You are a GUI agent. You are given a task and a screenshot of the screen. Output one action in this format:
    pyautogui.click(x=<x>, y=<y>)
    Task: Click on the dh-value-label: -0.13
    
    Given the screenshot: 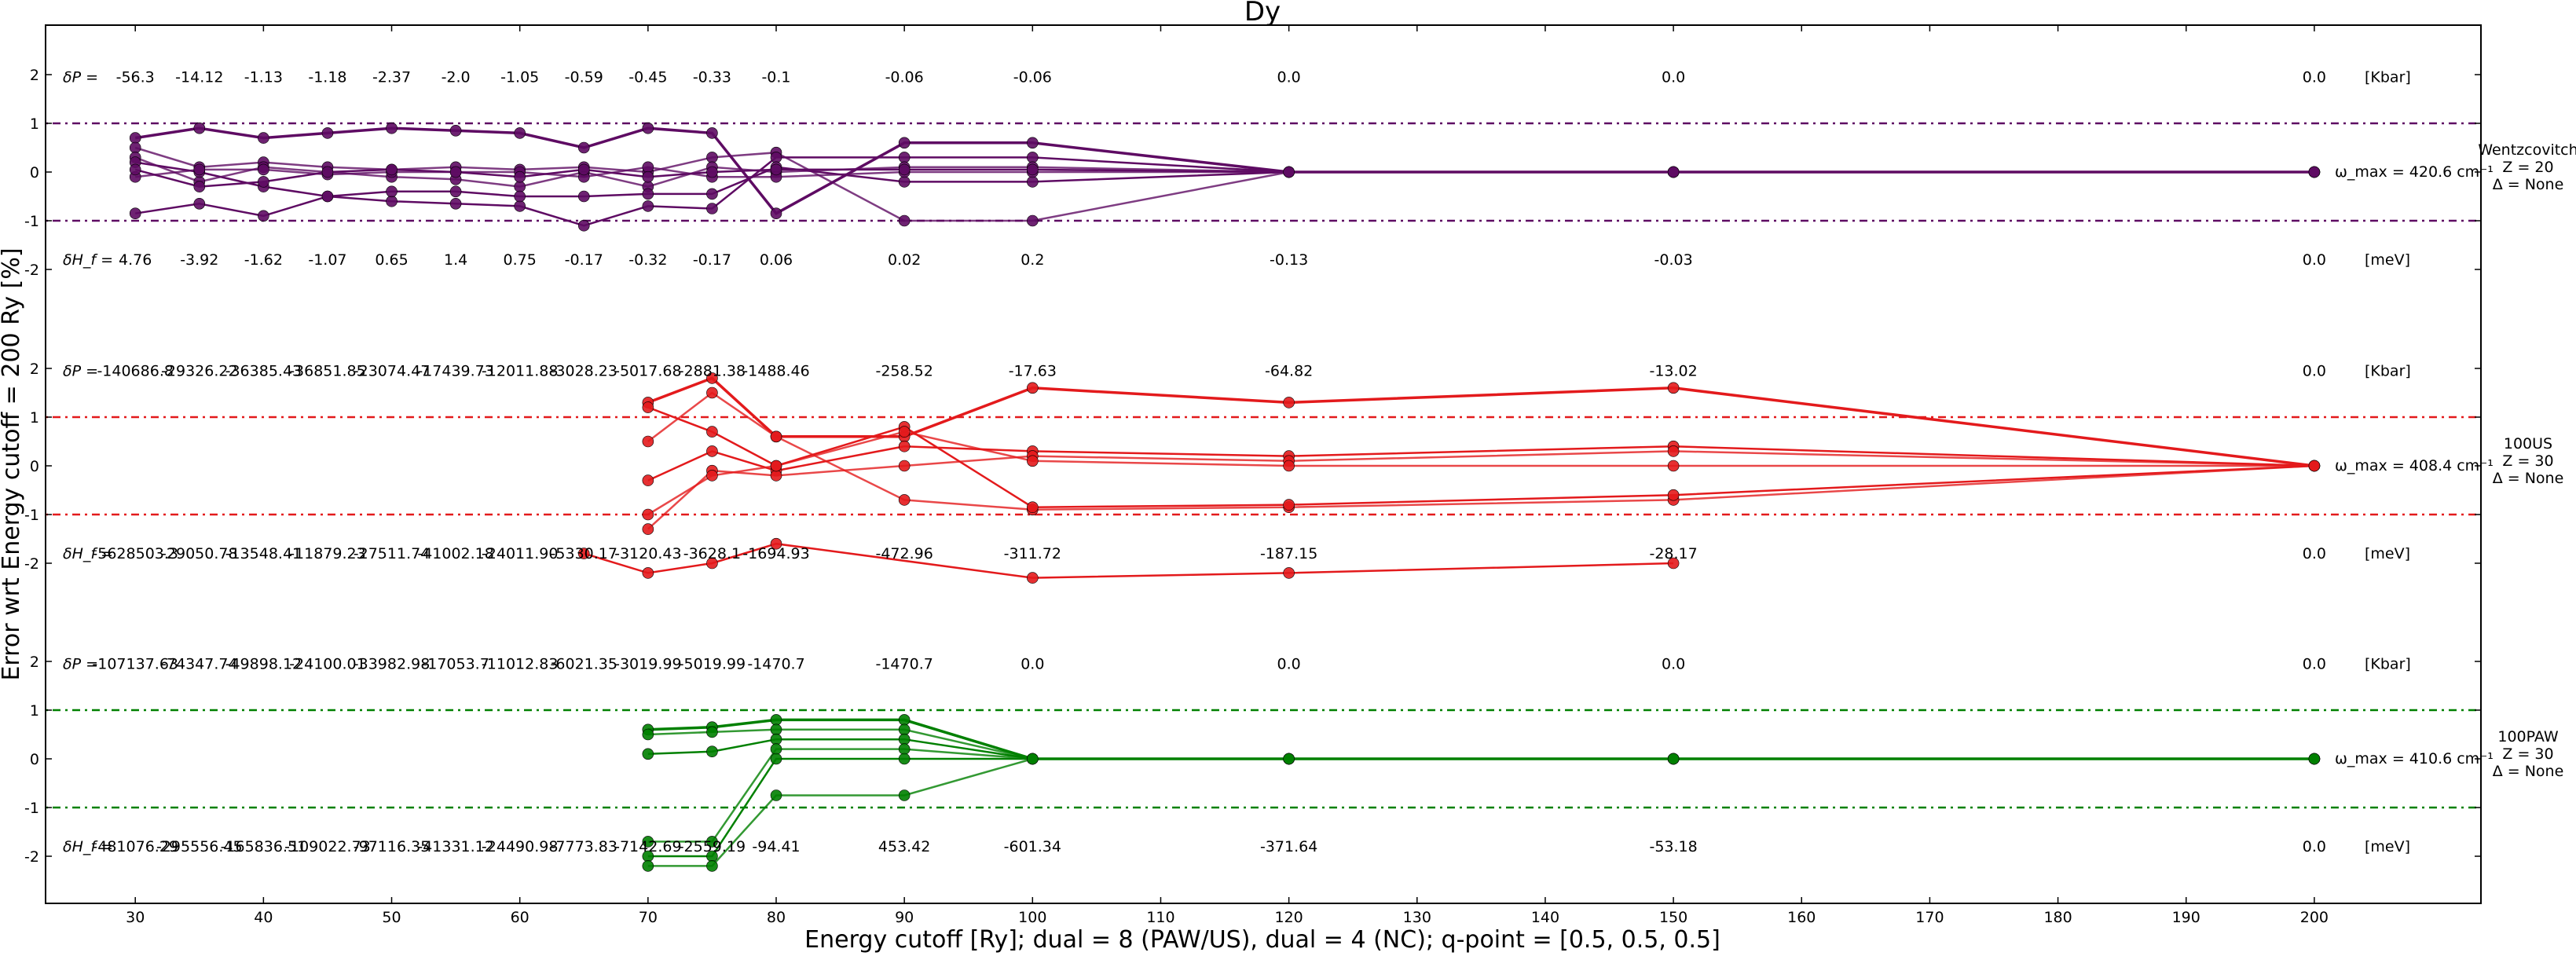 What is the action you would take?
    pyautogui.click(x=1289, y=260)
    